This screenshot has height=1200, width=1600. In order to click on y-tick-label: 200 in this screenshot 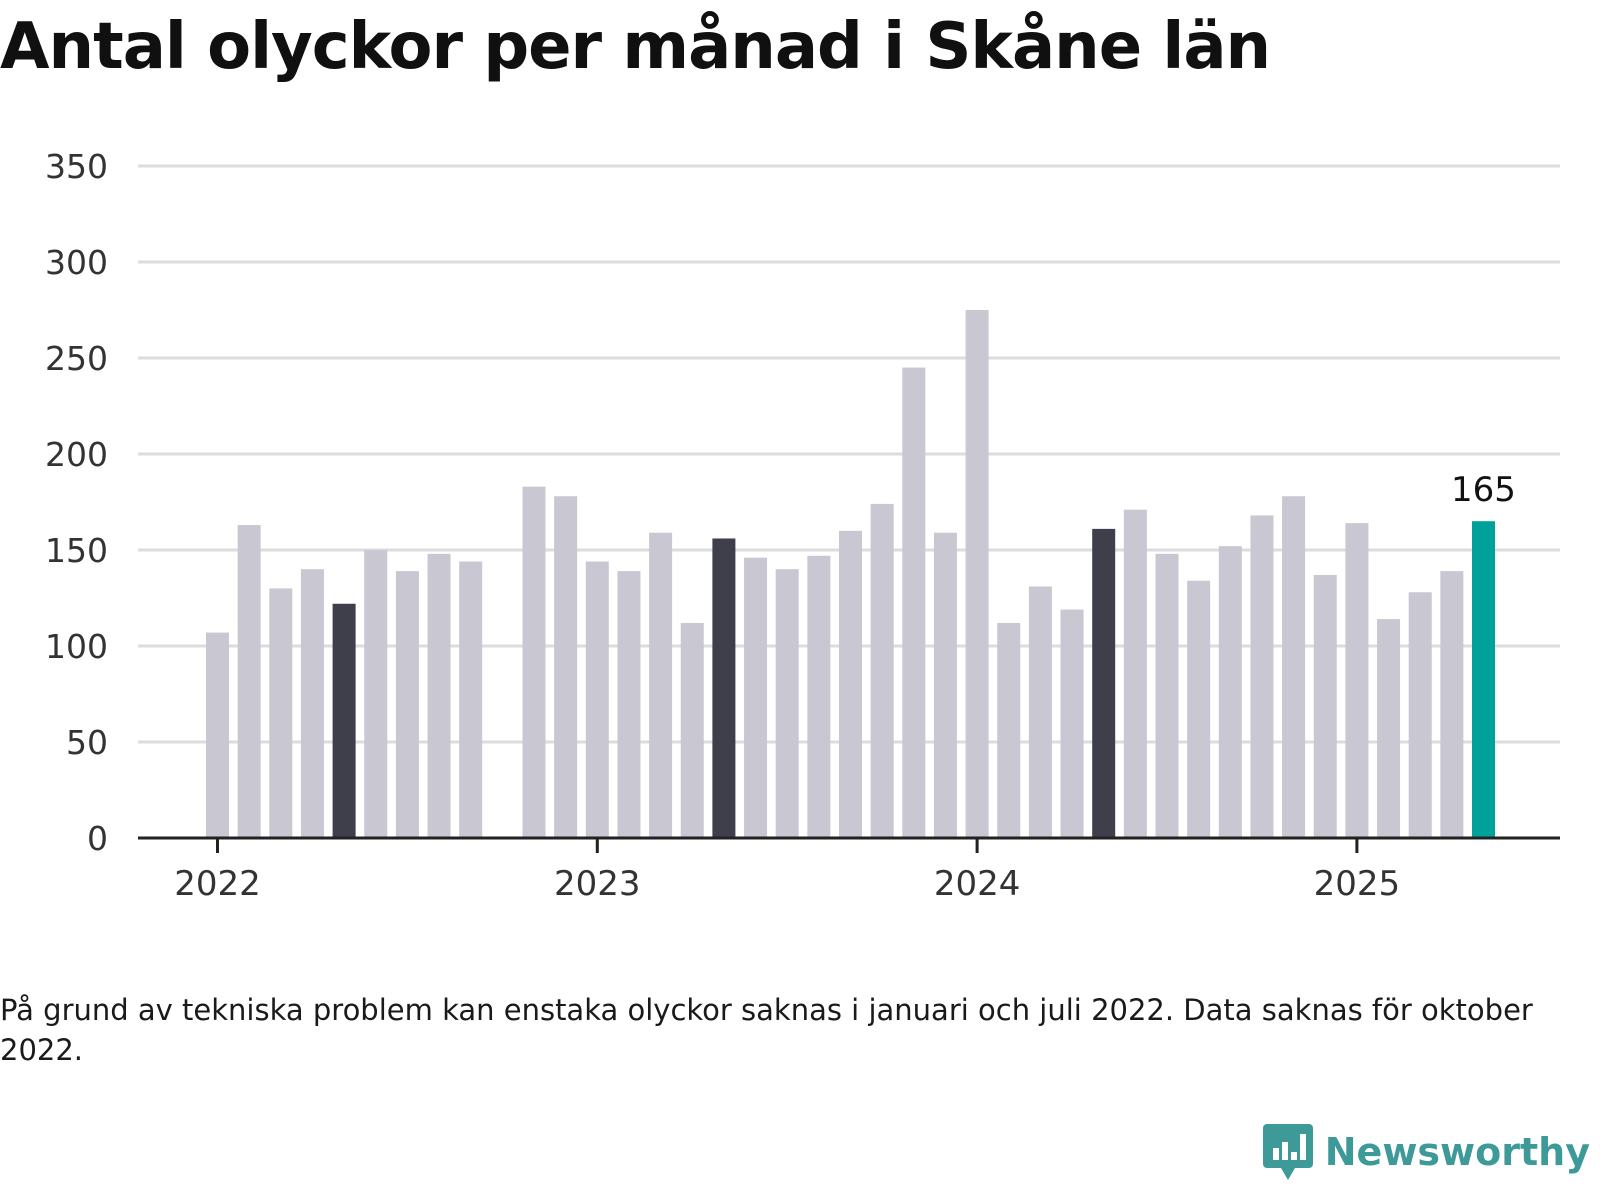, I will do `click(76, 454)`.